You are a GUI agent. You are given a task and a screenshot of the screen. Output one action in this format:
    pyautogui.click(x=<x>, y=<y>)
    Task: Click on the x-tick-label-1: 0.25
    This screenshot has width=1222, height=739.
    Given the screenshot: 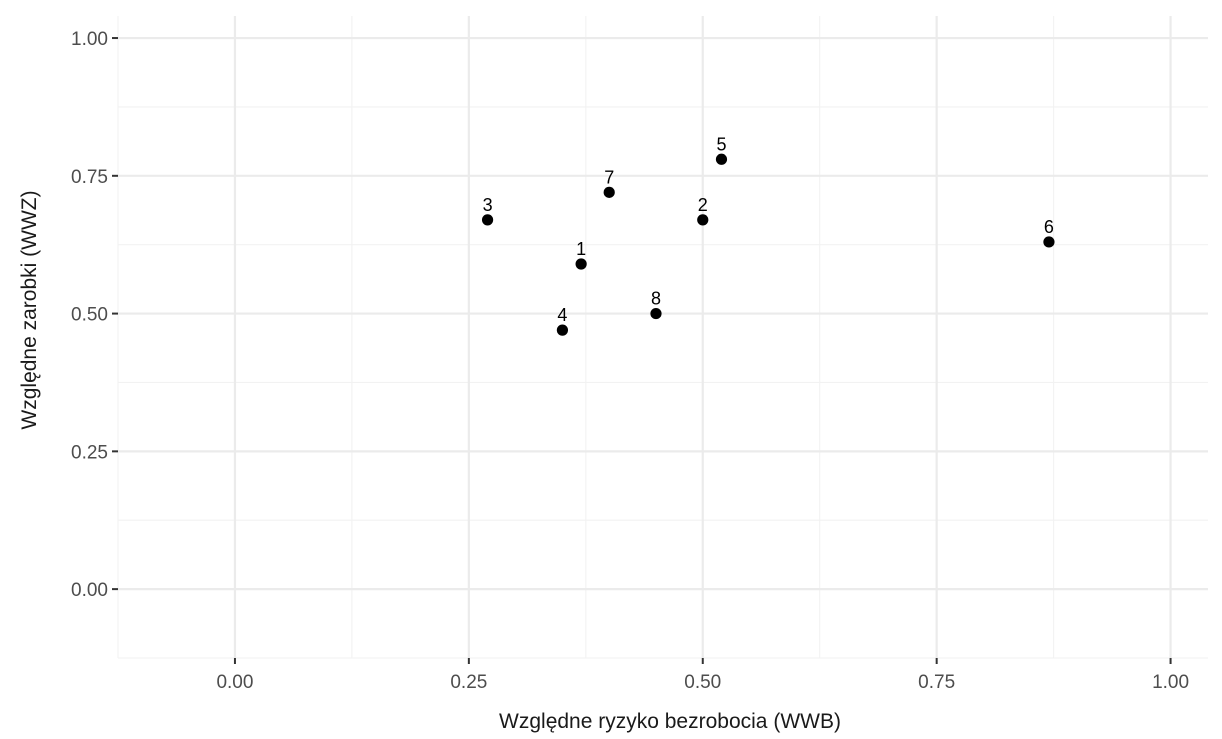 What is the action you would take?
    pyautogui.click(x=468, y=682)
    